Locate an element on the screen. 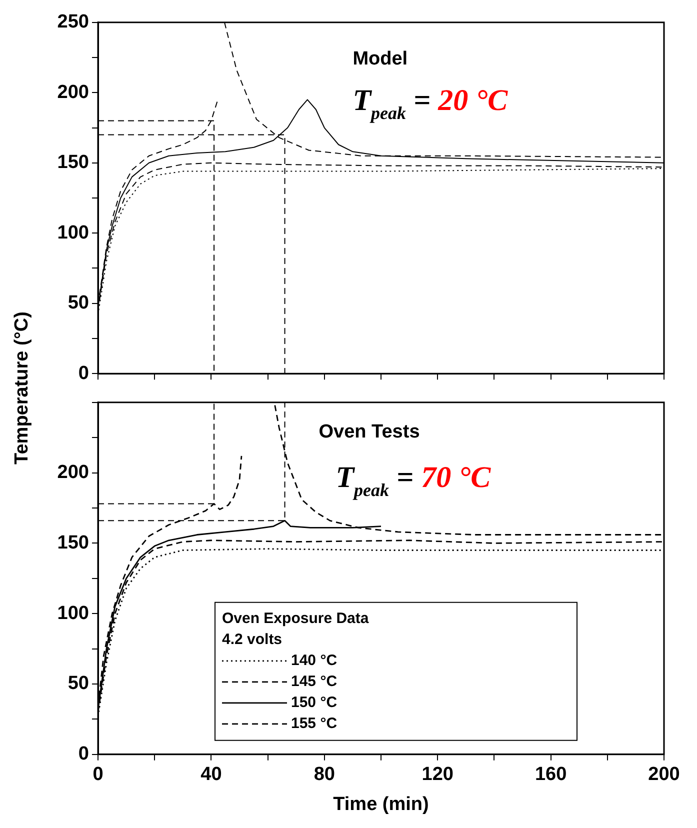 This screenshot has width=697, height=828. text: Oven Tests is located at coordinates (369, 432).